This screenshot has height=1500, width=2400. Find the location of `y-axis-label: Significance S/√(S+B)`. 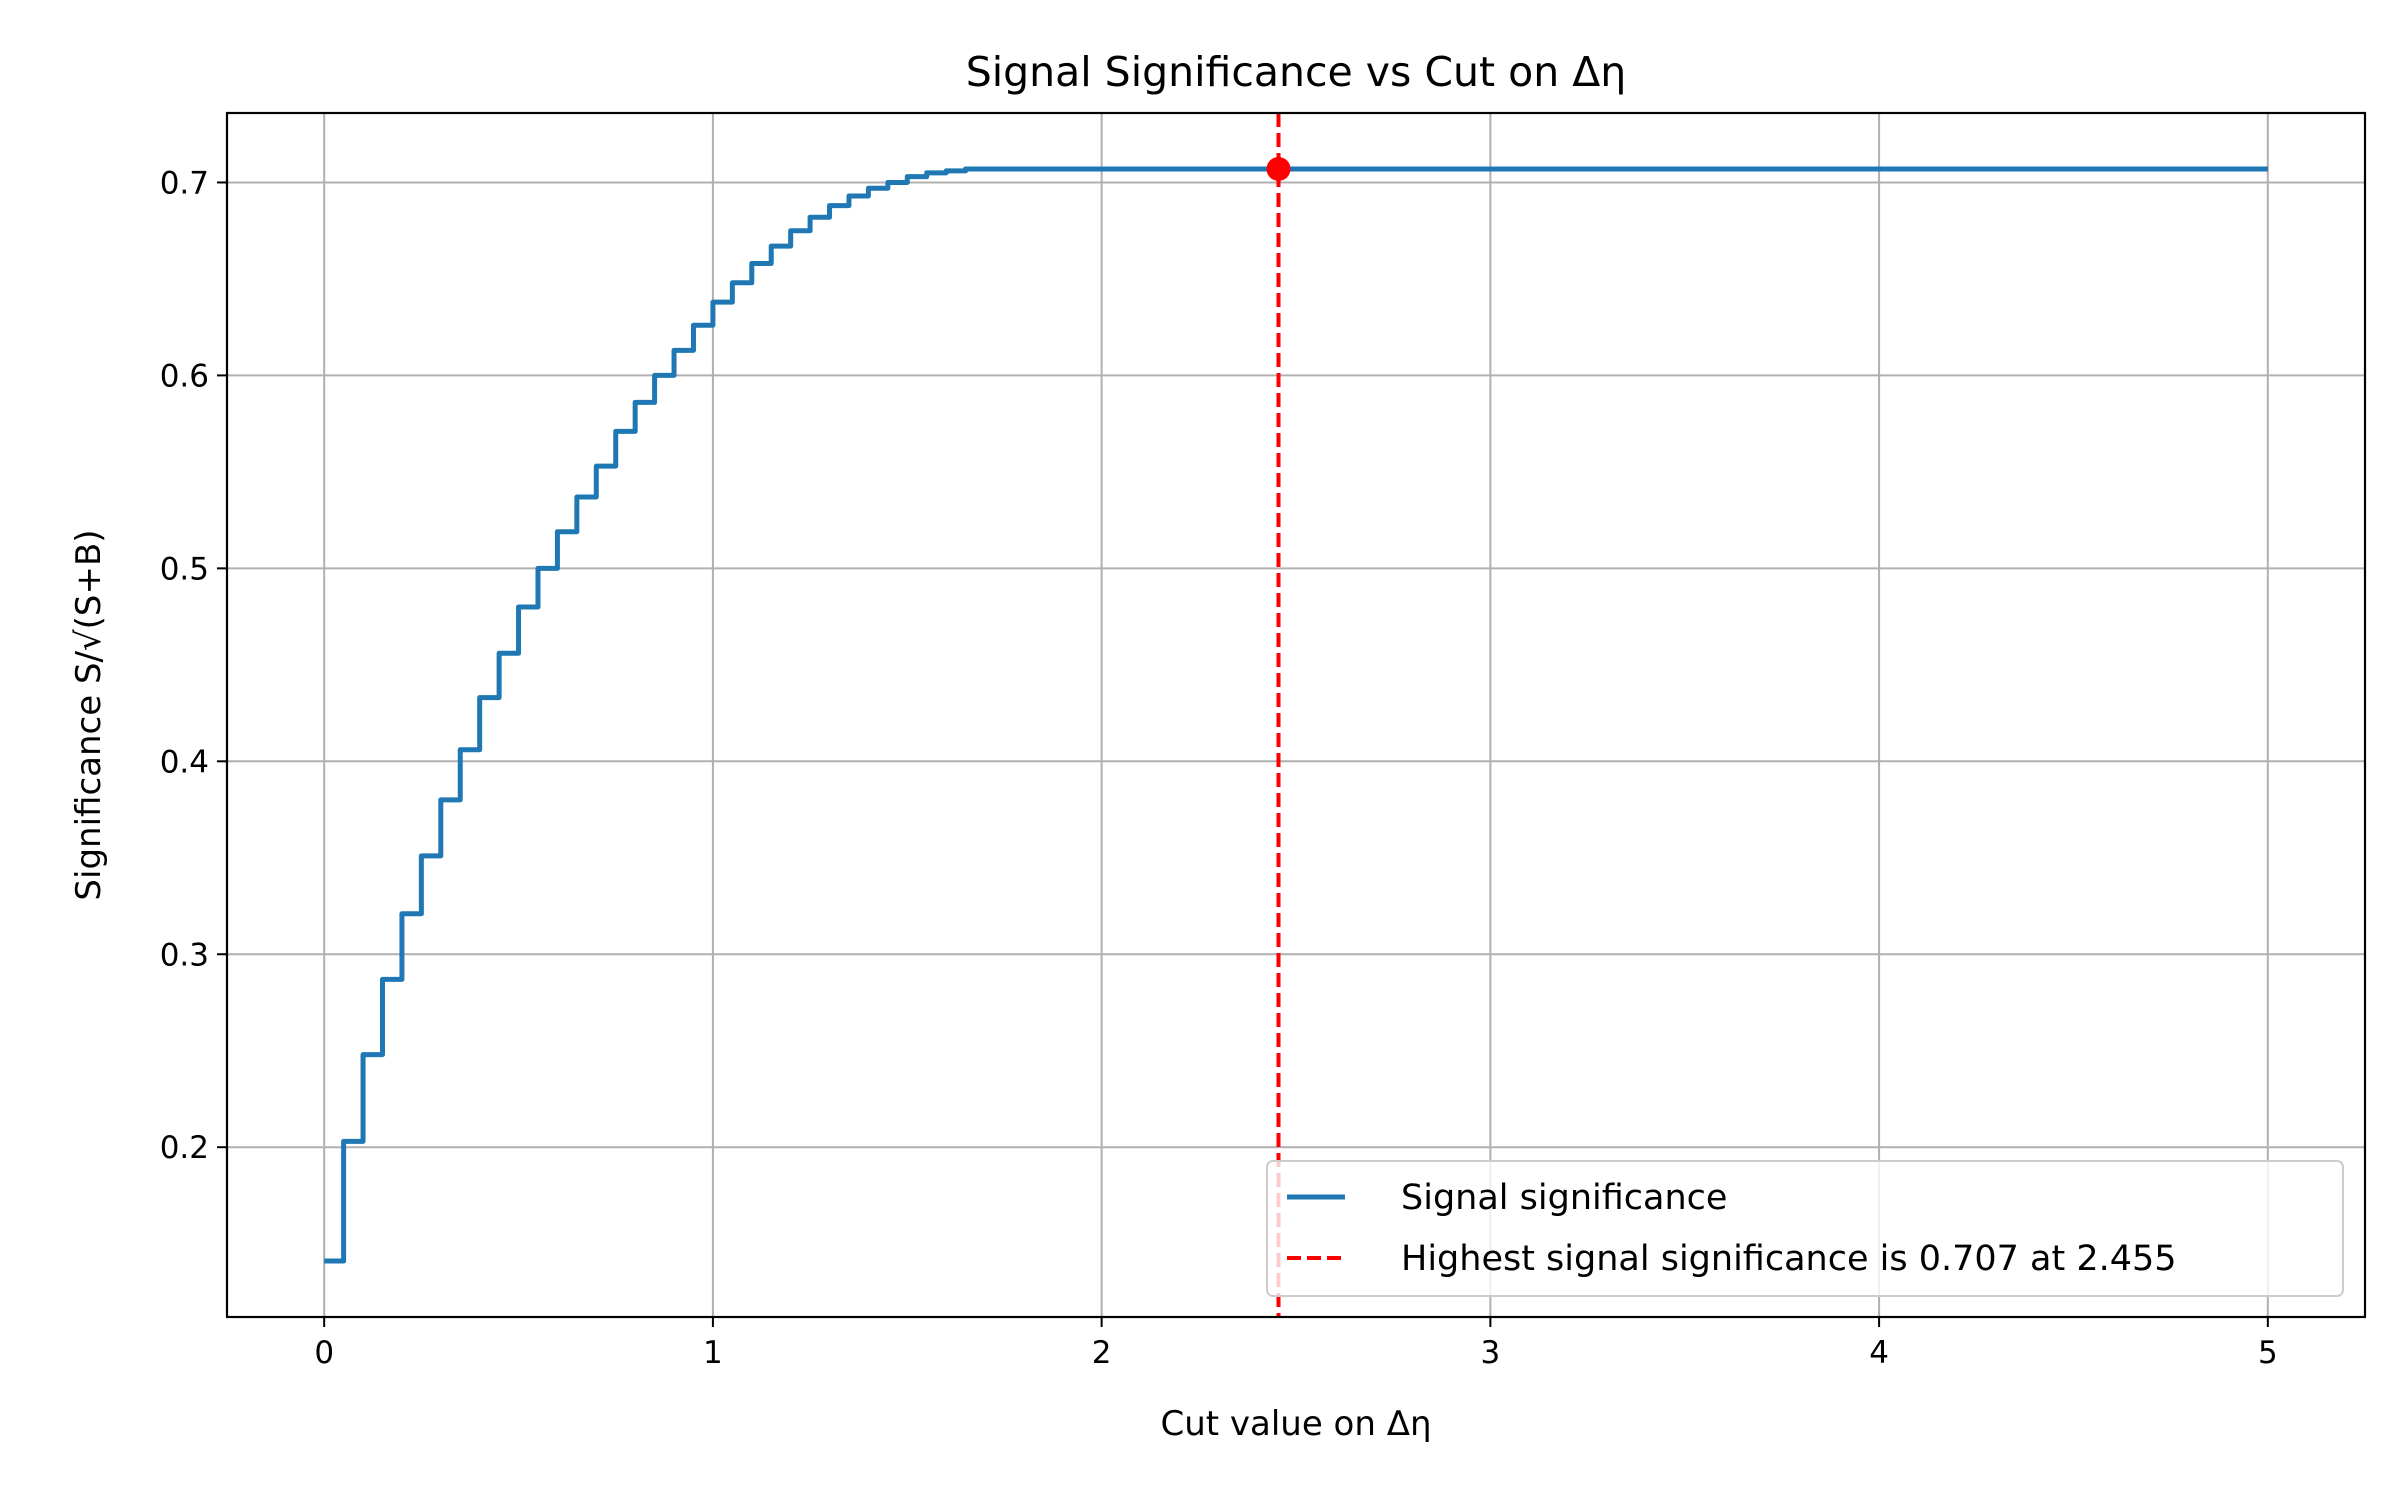

y-axis-label: Significance S/√(S+B) is located at coordinates (89, 714).